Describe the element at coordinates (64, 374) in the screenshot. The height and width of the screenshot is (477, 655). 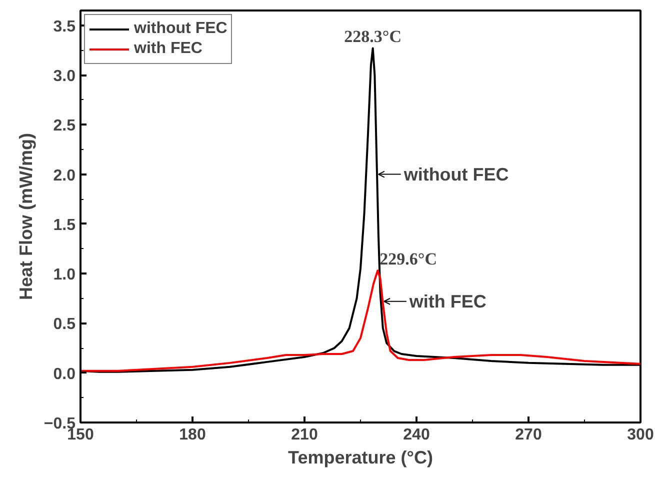
I see `y-tick-label: 0.0` at that location.